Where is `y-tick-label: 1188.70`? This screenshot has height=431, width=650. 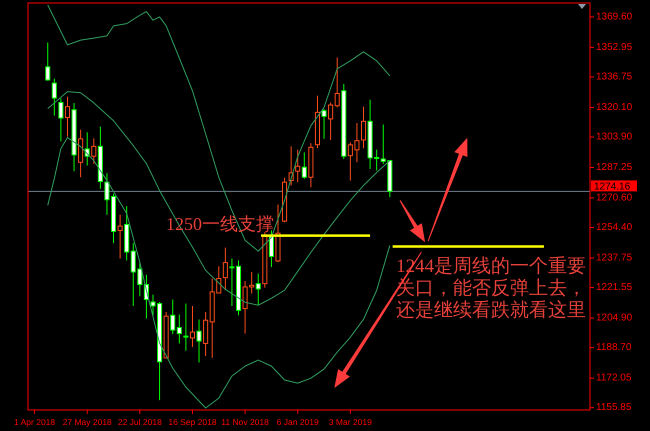 y-tick-label: 1188.70 is located at coordinates (614, 348).